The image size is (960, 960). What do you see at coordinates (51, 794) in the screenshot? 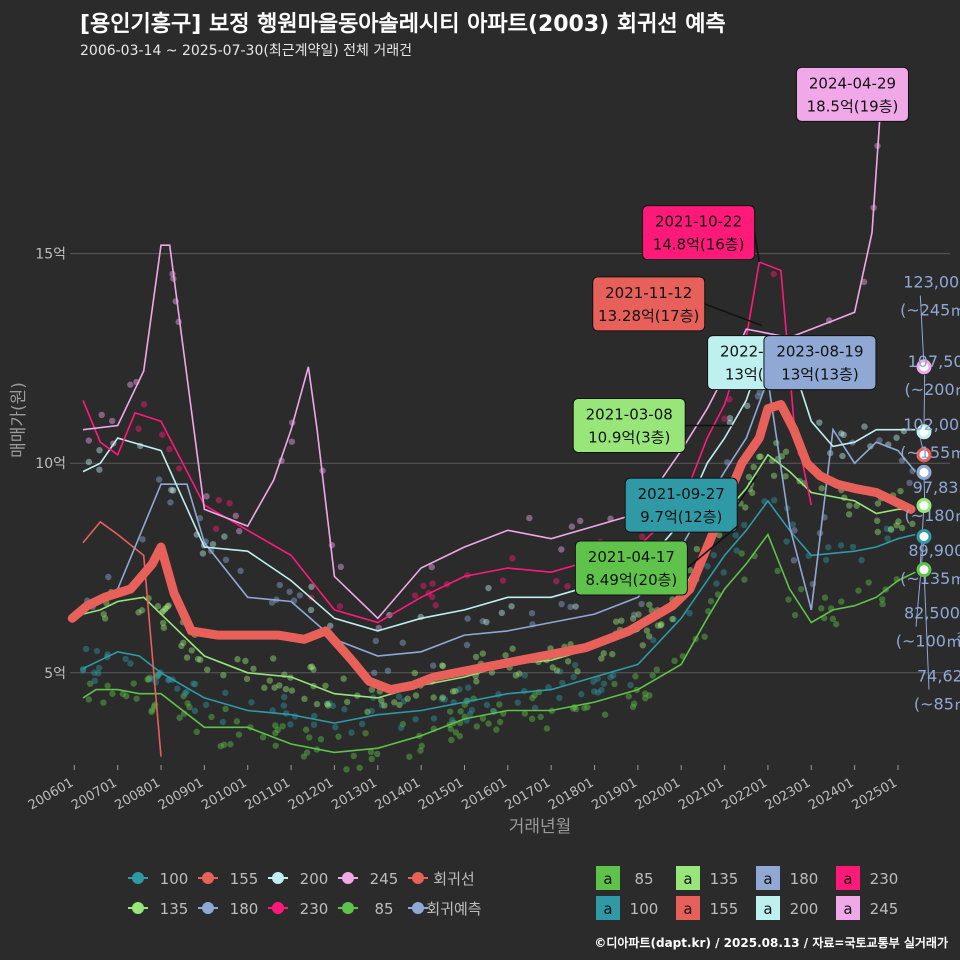
I see `x-tick-label: 200601` at bounding box center [51, 794].